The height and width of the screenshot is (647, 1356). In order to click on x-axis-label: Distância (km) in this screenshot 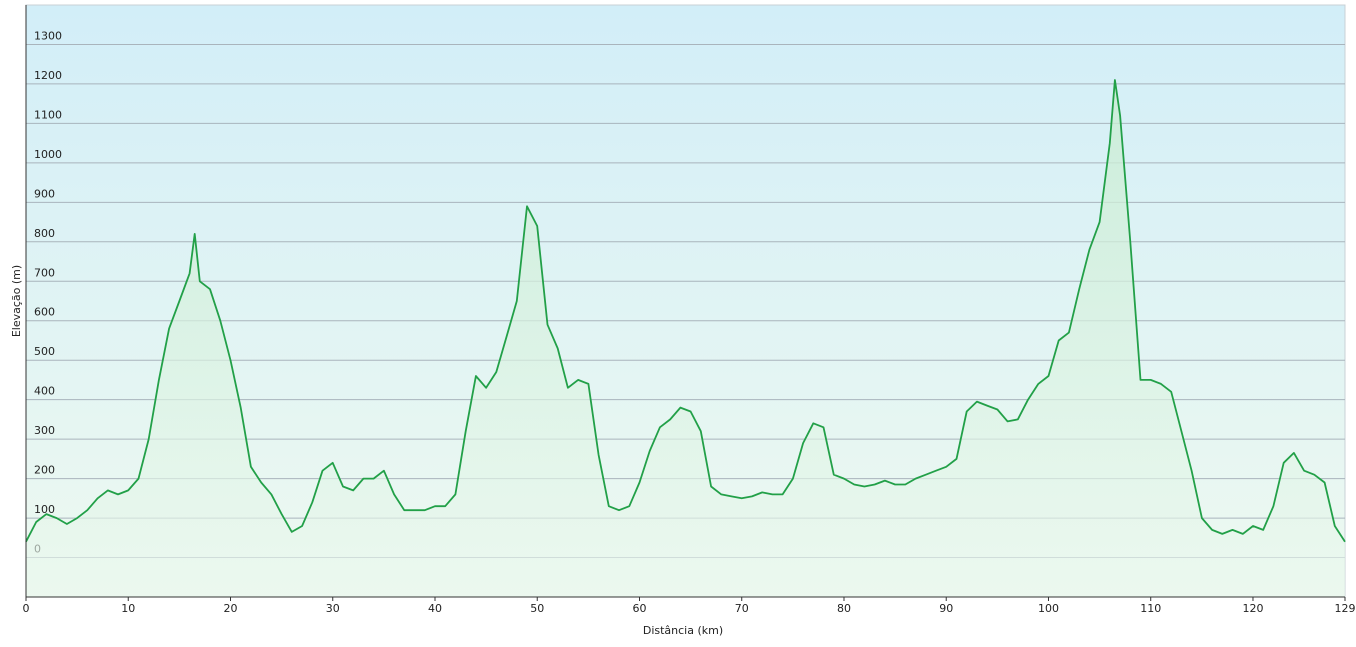, I will do `click(683, 630)`.